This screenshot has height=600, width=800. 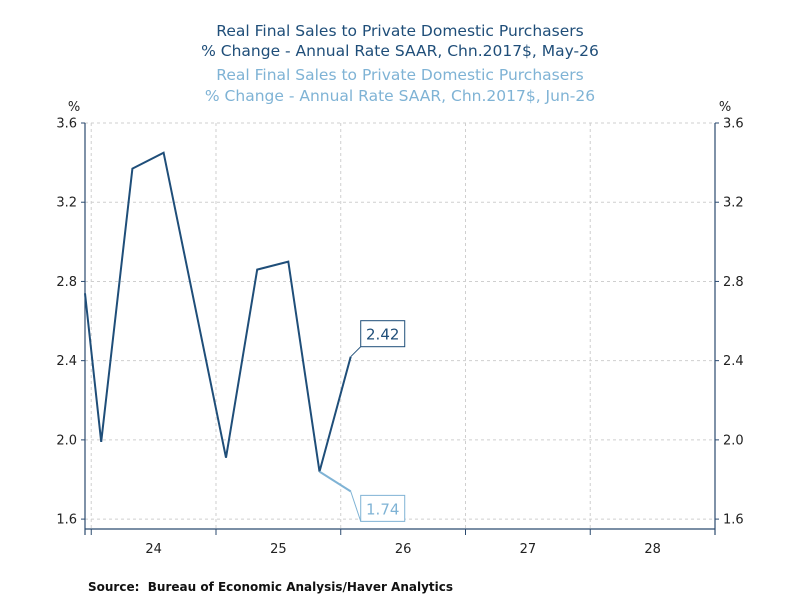 What do you see at coordinates (66, 440) in the screenshot?
I see `y-tick-label-left-1: 2.0` at bounding box center [66, 440].